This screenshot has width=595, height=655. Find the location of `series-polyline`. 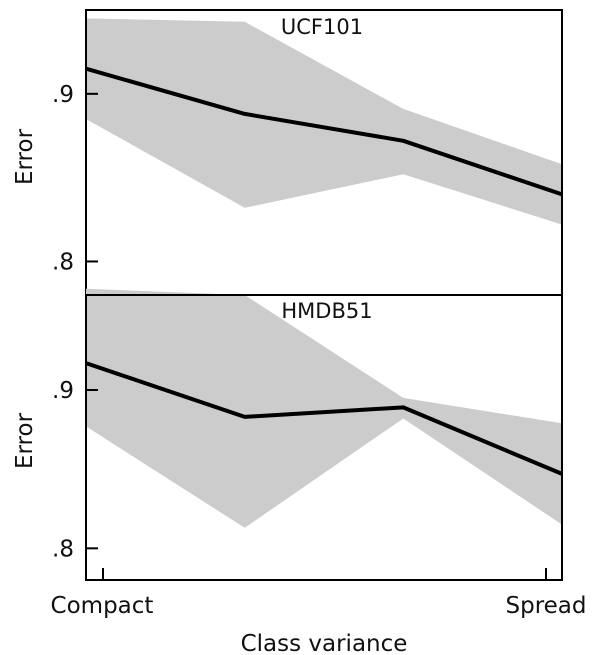

series-polyline is located at coordinates (324, 418).